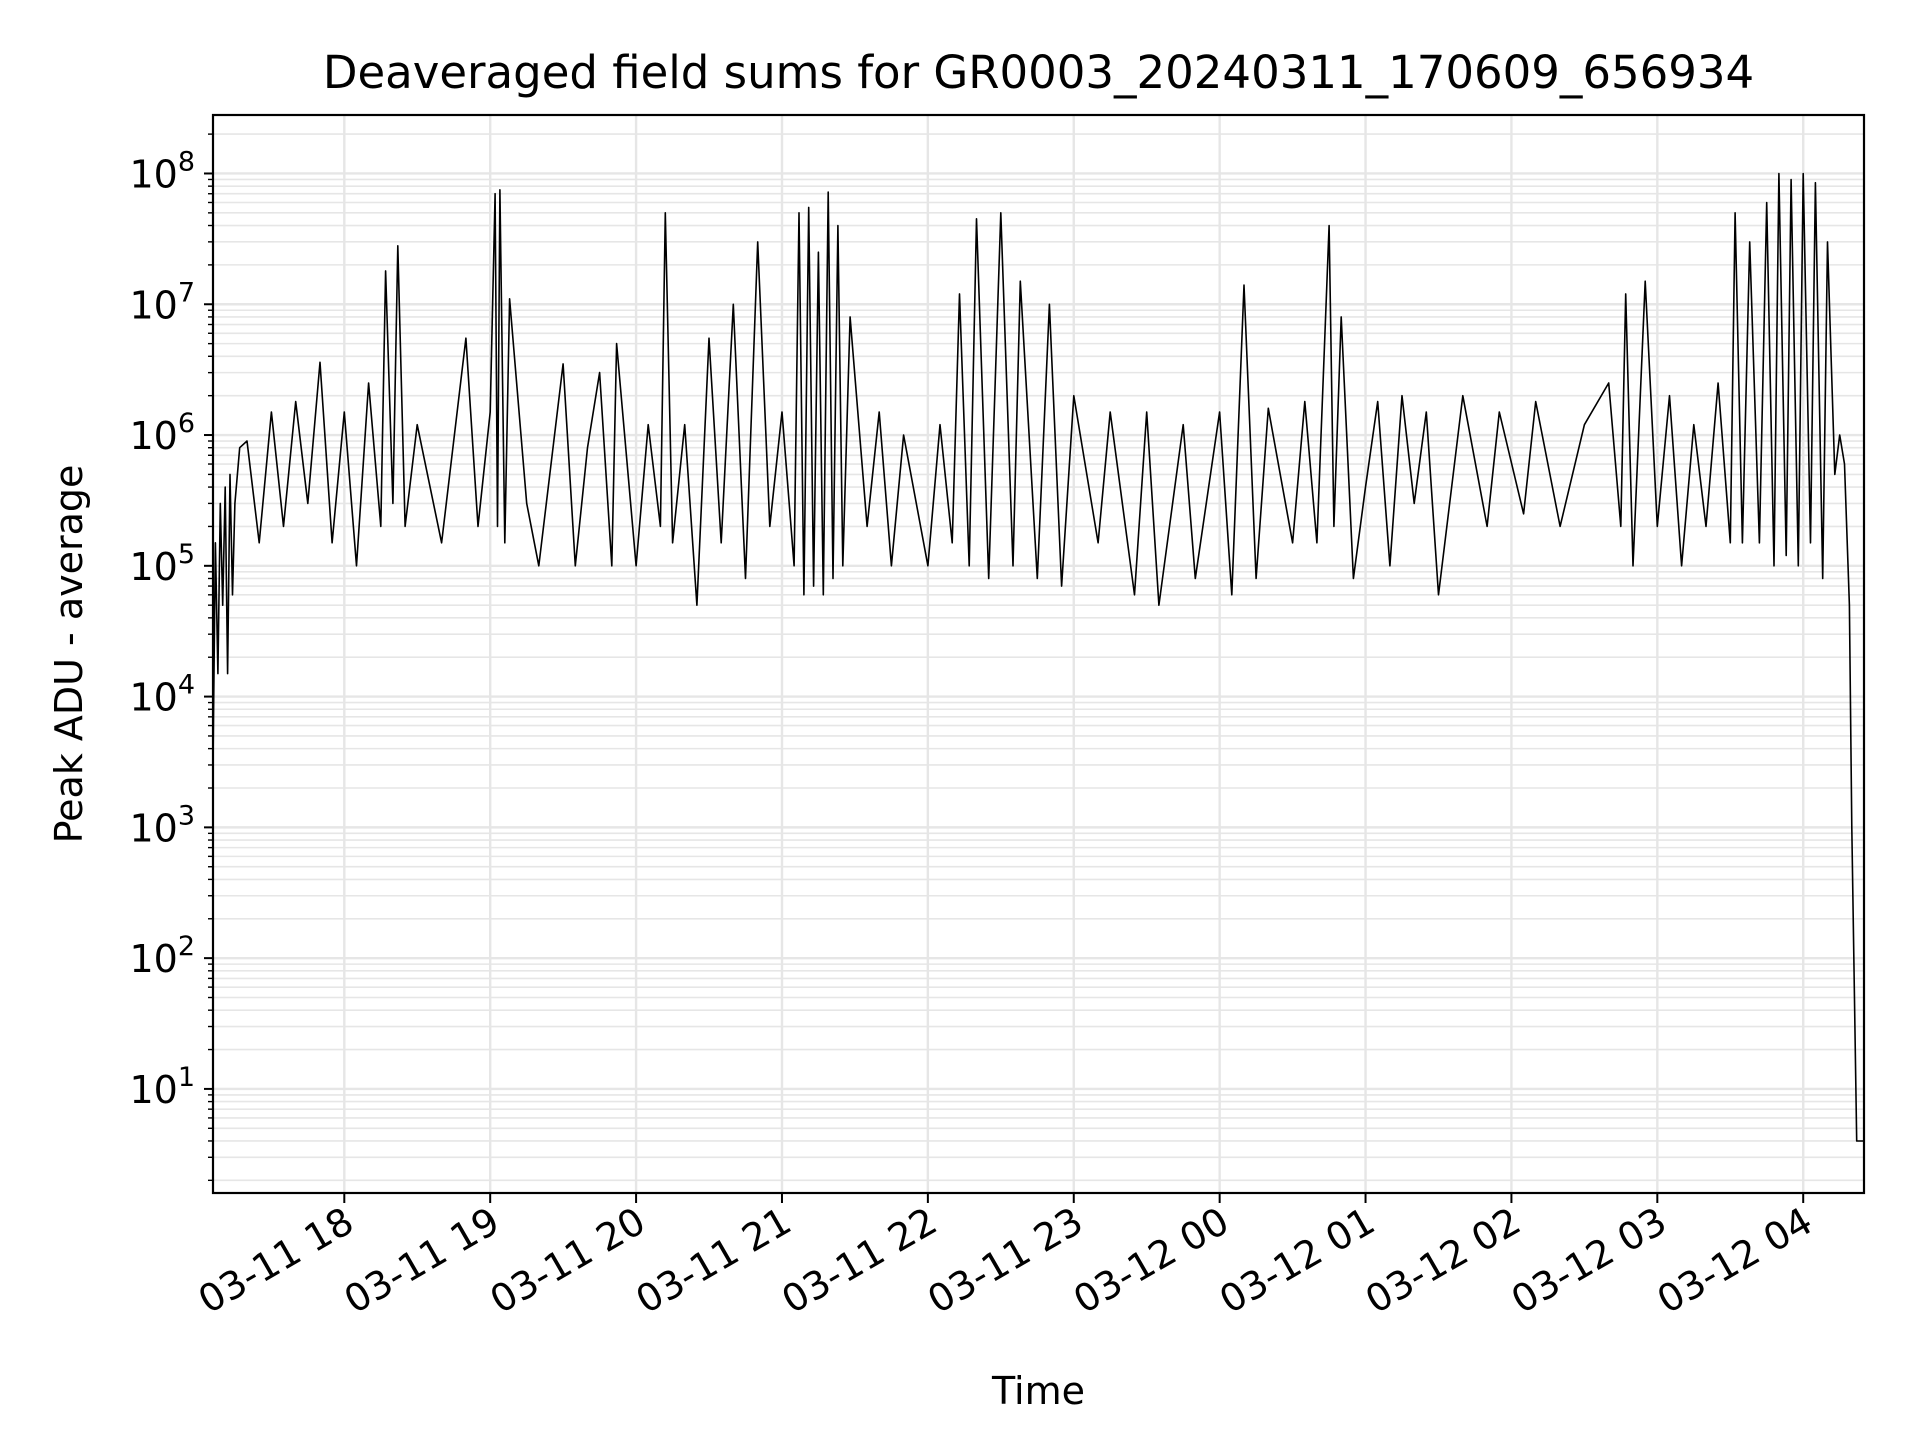  What do you see at coordinates (162, 695) in the screenshot?
I see `y-tick-label: 104` at bounding box center [162, 695].